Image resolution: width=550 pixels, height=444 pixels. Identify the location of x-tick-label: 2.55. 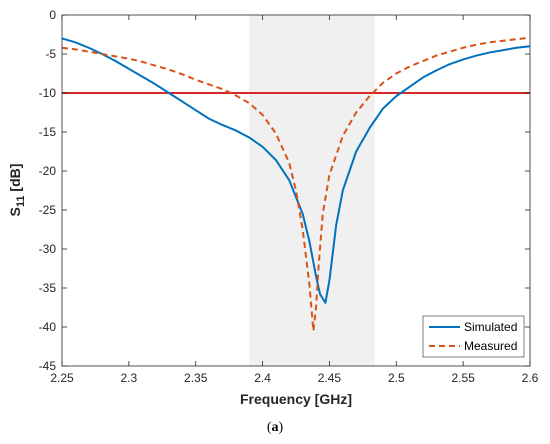
(463, 378).